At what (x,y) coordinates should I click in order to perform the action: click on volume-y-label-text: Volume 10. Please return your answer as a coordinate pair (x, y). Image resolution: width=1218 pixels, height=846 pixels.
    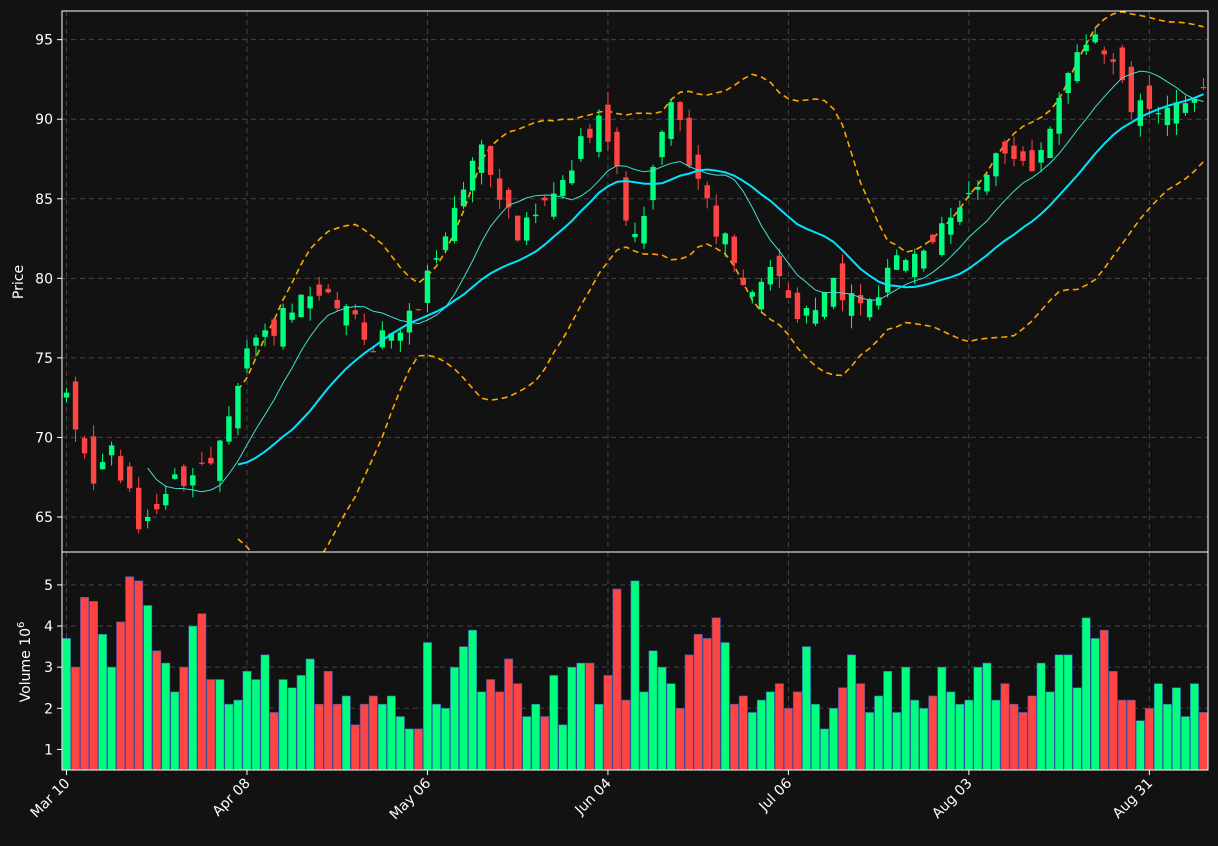
    Looking at the image, I should click on (26, 665).